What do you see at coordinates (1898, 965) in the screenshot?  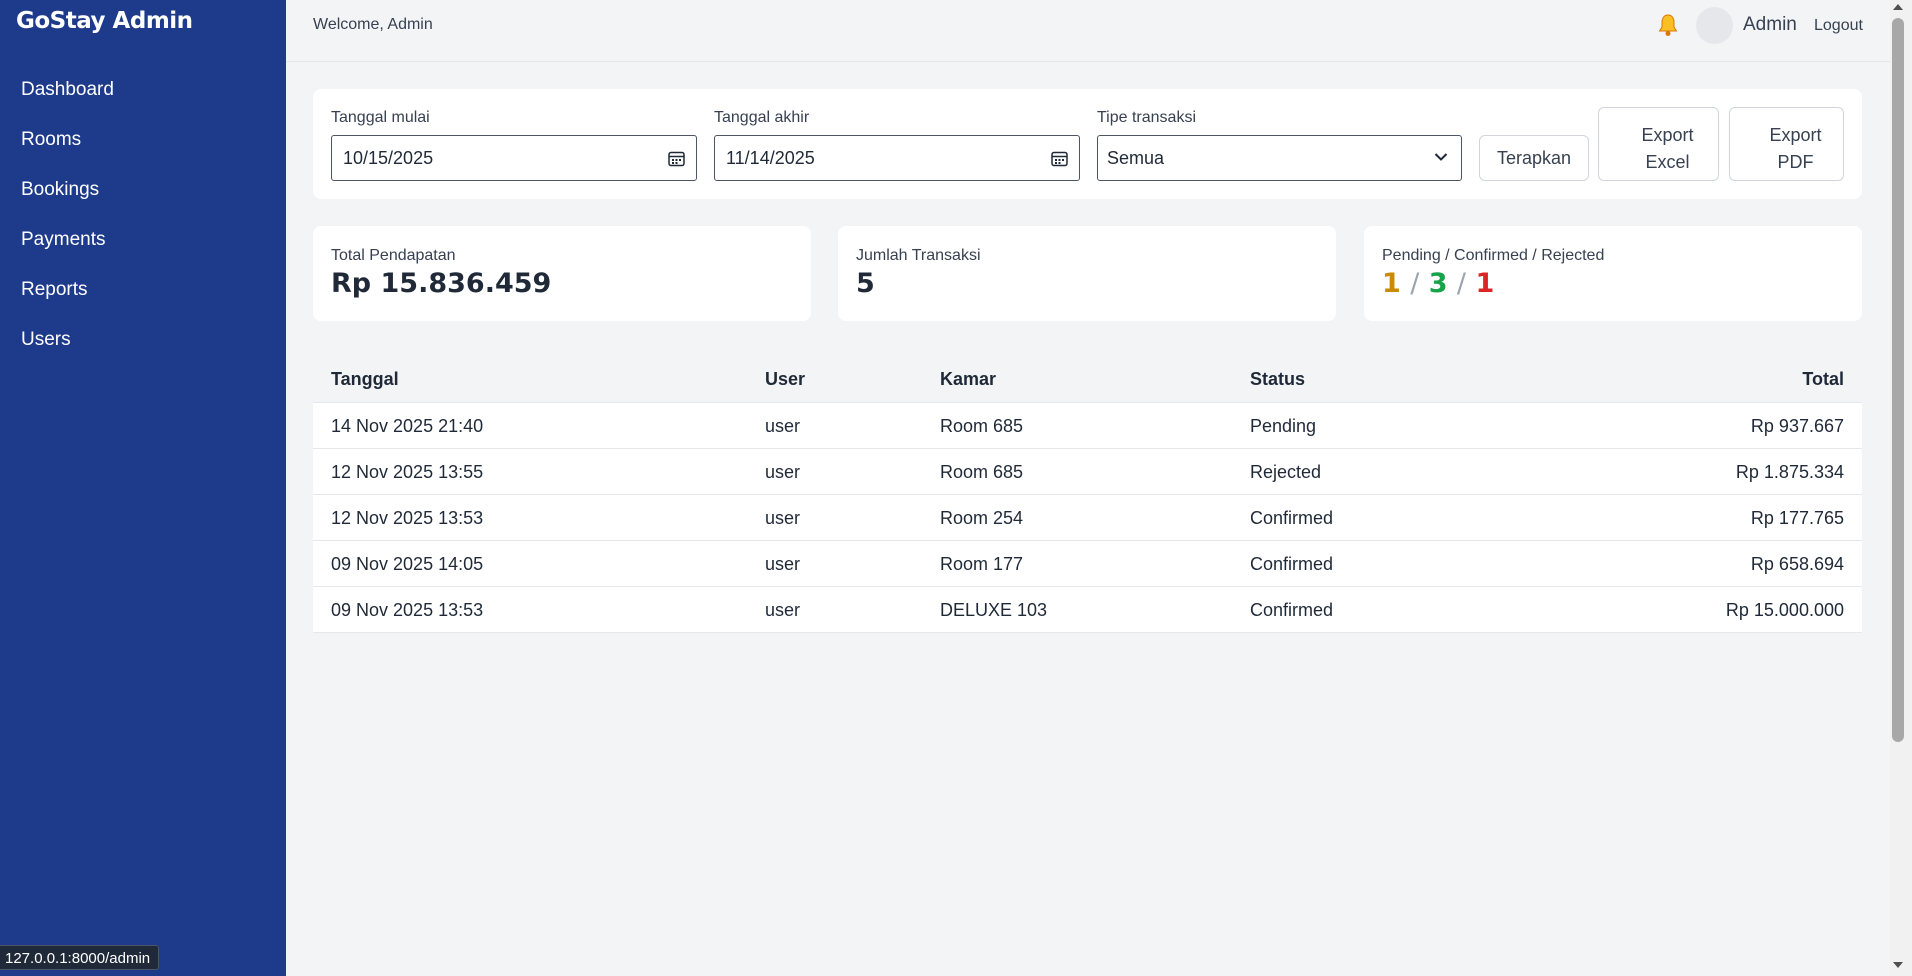 I see `scroll-down-icon` at bounding box center [1898, 965].